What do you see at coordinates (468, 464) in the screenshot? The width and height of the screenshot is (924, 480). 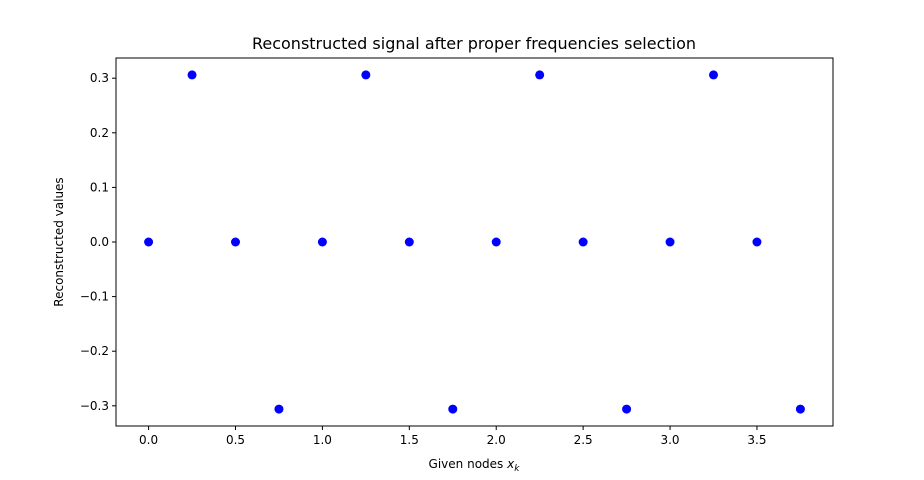 I see `x-axis-label-text: Given nodes` at bounding box center [468, 464].